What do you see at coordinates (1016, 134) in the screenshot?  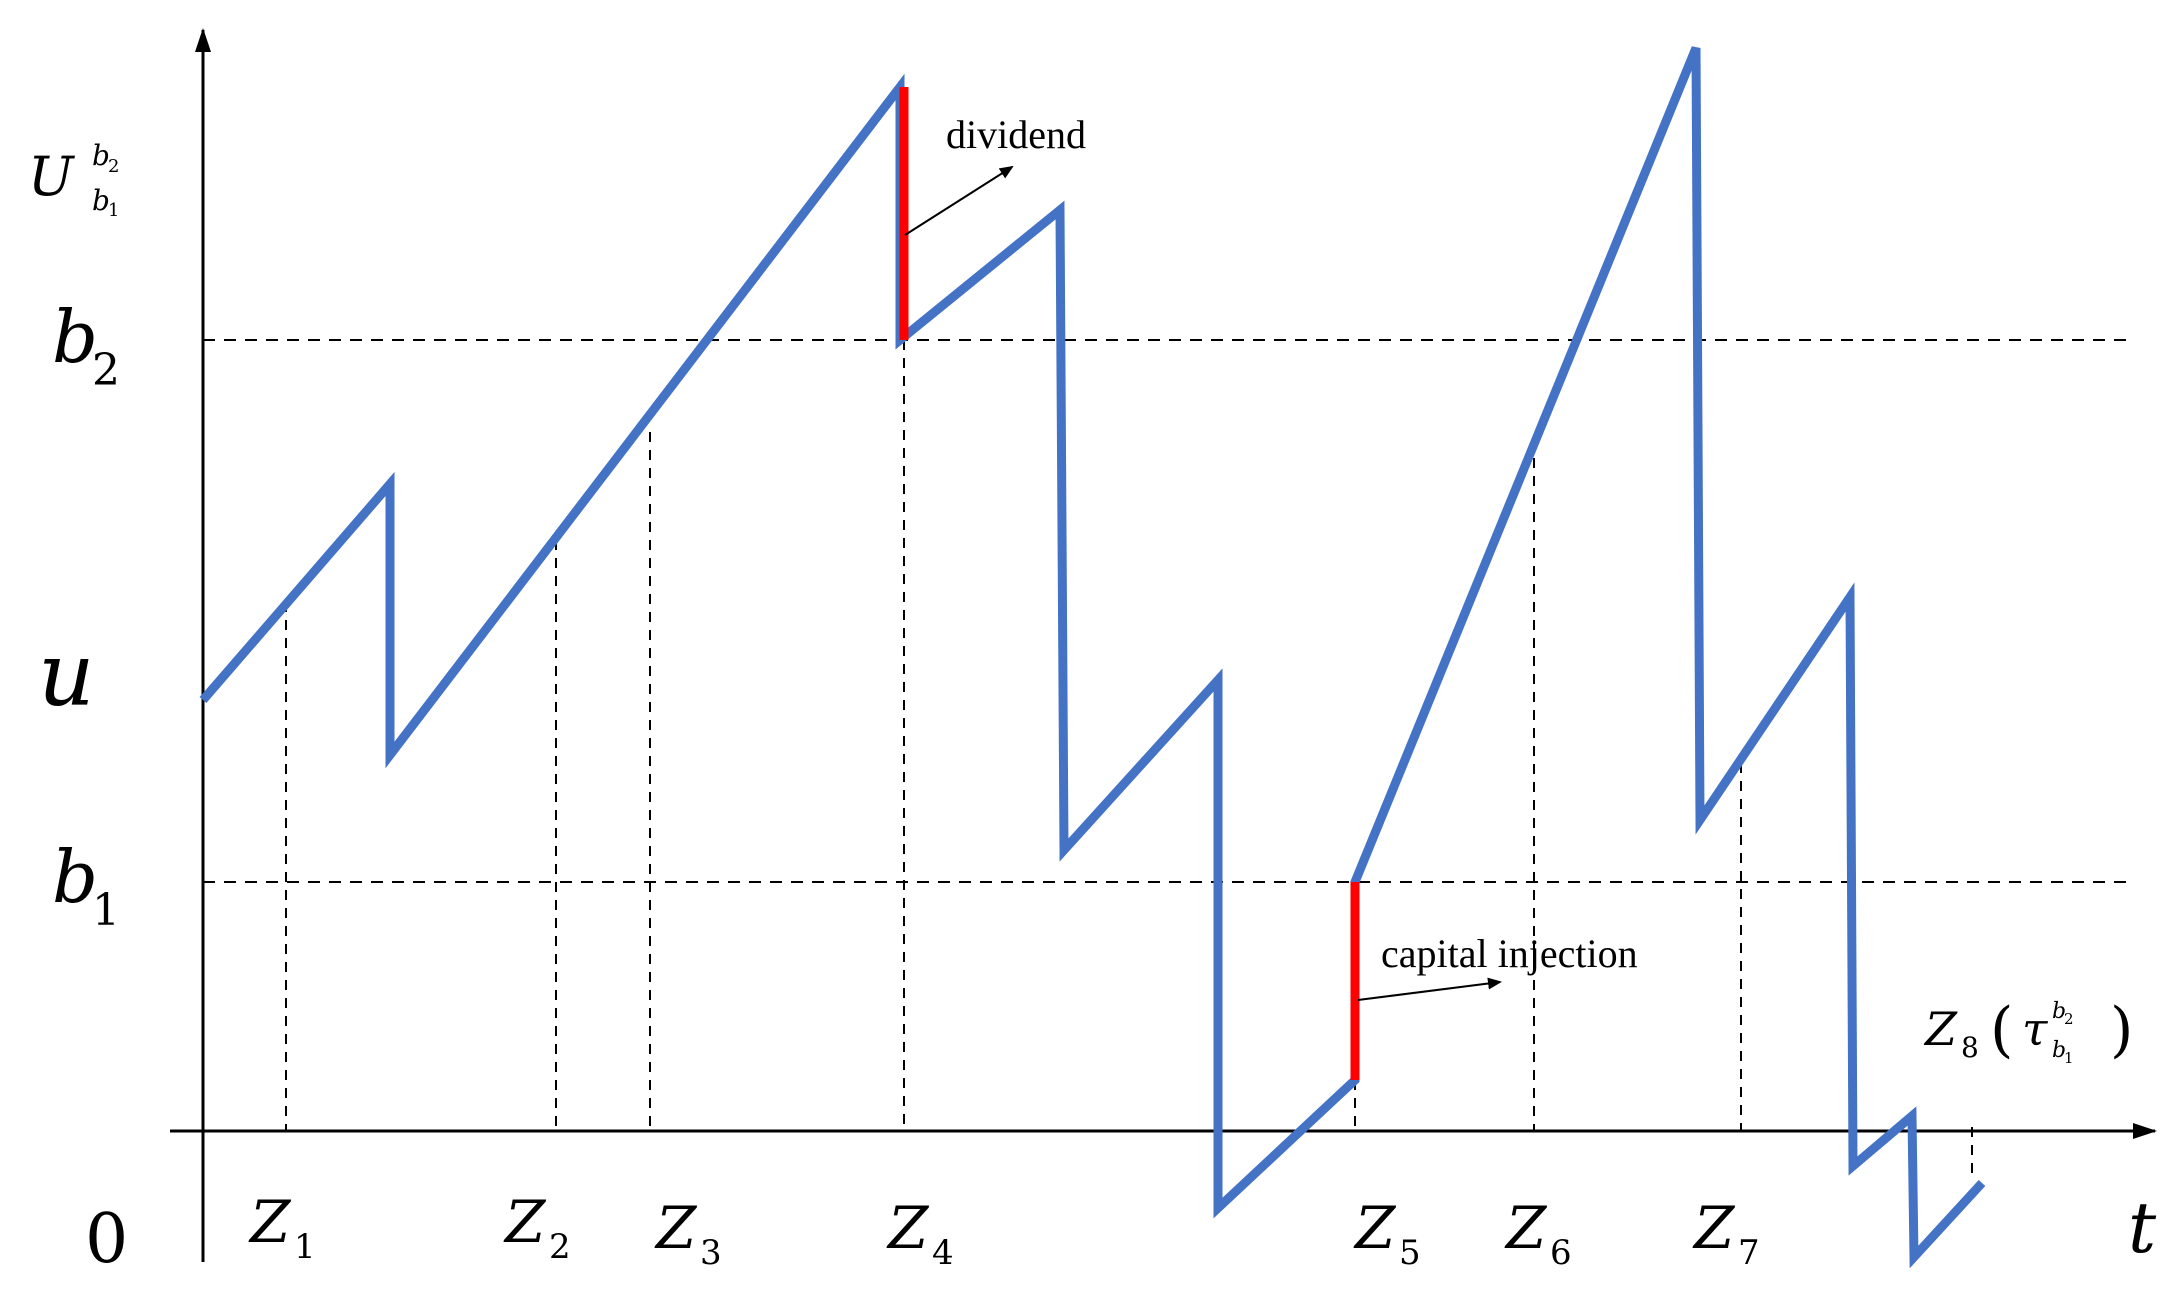 I see `dividend-label: dividend` at bounding box center [1016, 134].